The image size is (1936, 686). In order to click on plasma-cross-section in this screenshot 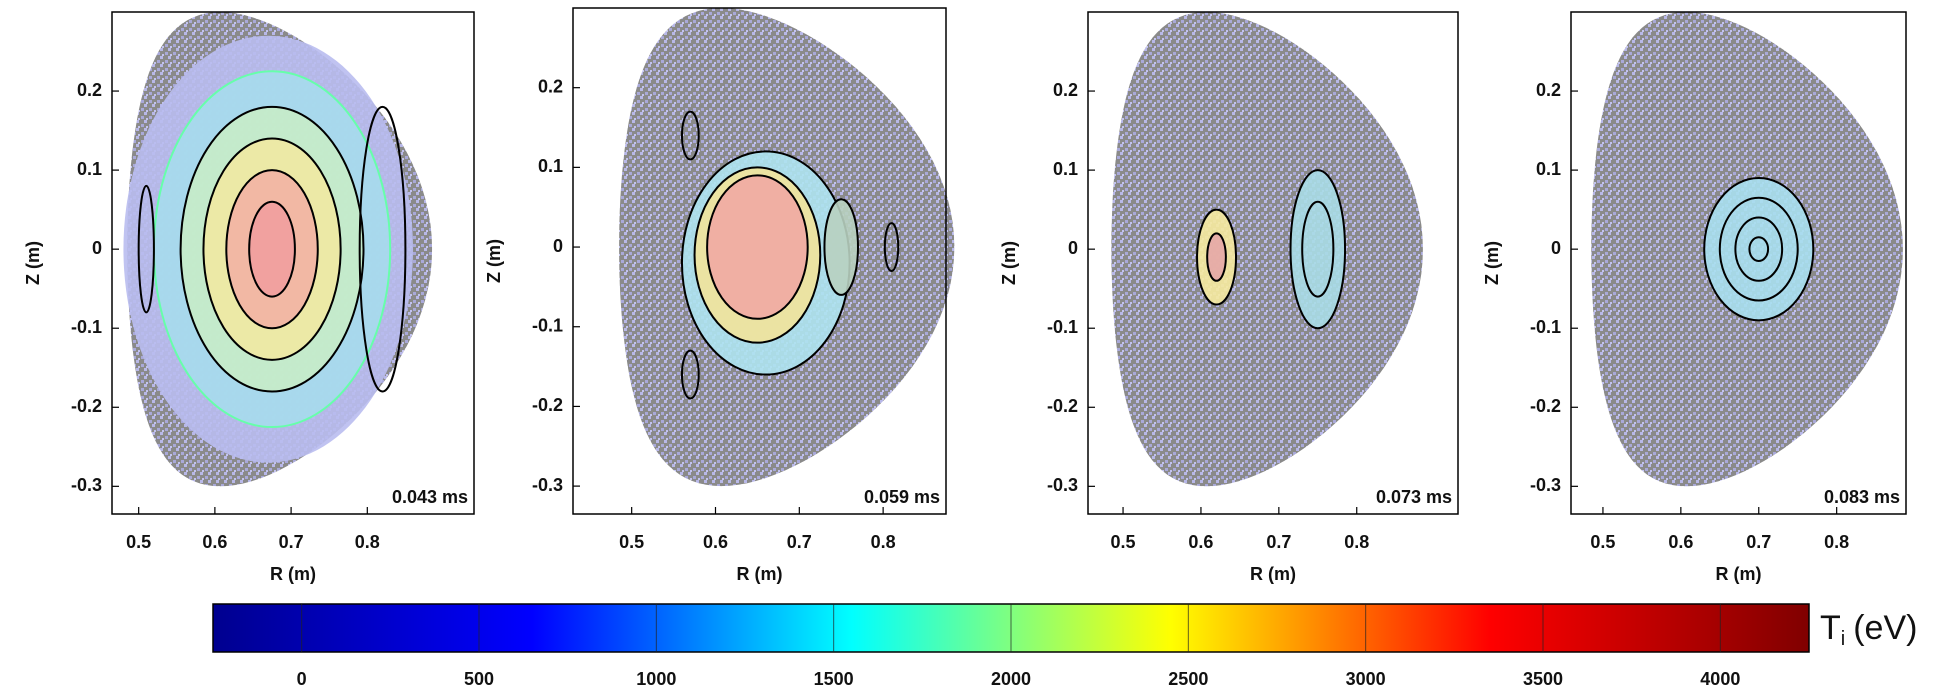, I will do `click(1267, 249)`.